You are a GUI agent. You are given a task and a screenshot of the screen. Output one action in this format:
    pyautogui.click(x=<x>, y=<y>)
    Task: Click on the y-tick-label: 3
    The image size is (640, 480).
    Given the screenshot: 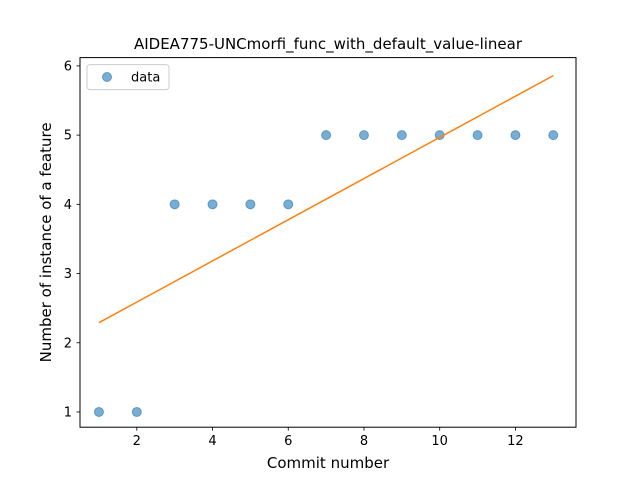 What is the action you would take?
    pyautogui.click(x=68, y=274)
    